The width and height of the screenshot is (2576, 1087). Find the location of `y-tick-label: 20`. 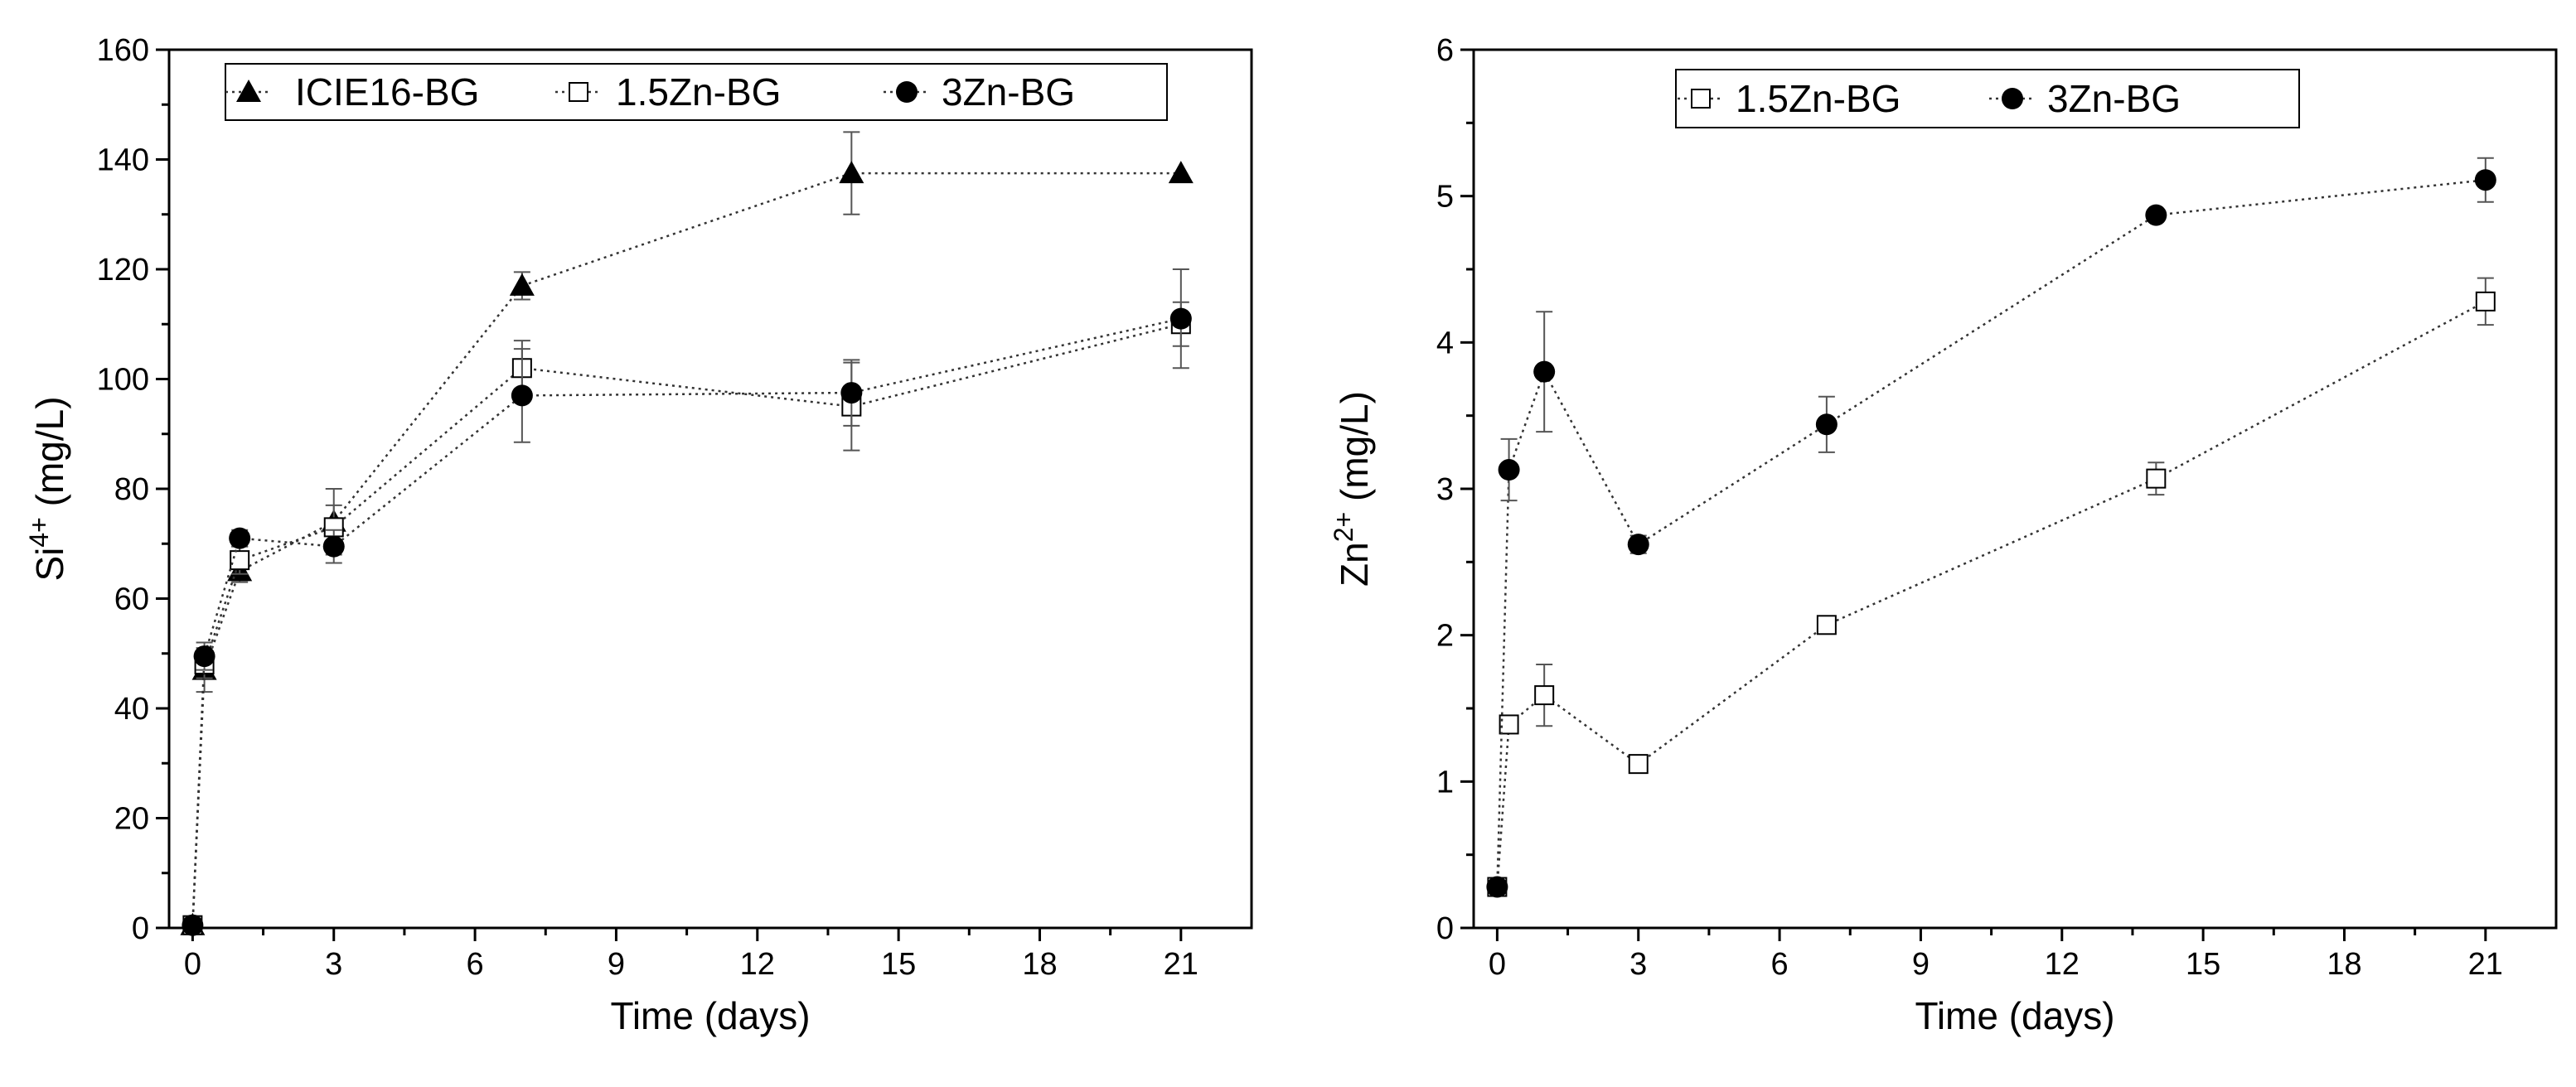

y-tick-label: 20 is located at coordinates (131, 820).